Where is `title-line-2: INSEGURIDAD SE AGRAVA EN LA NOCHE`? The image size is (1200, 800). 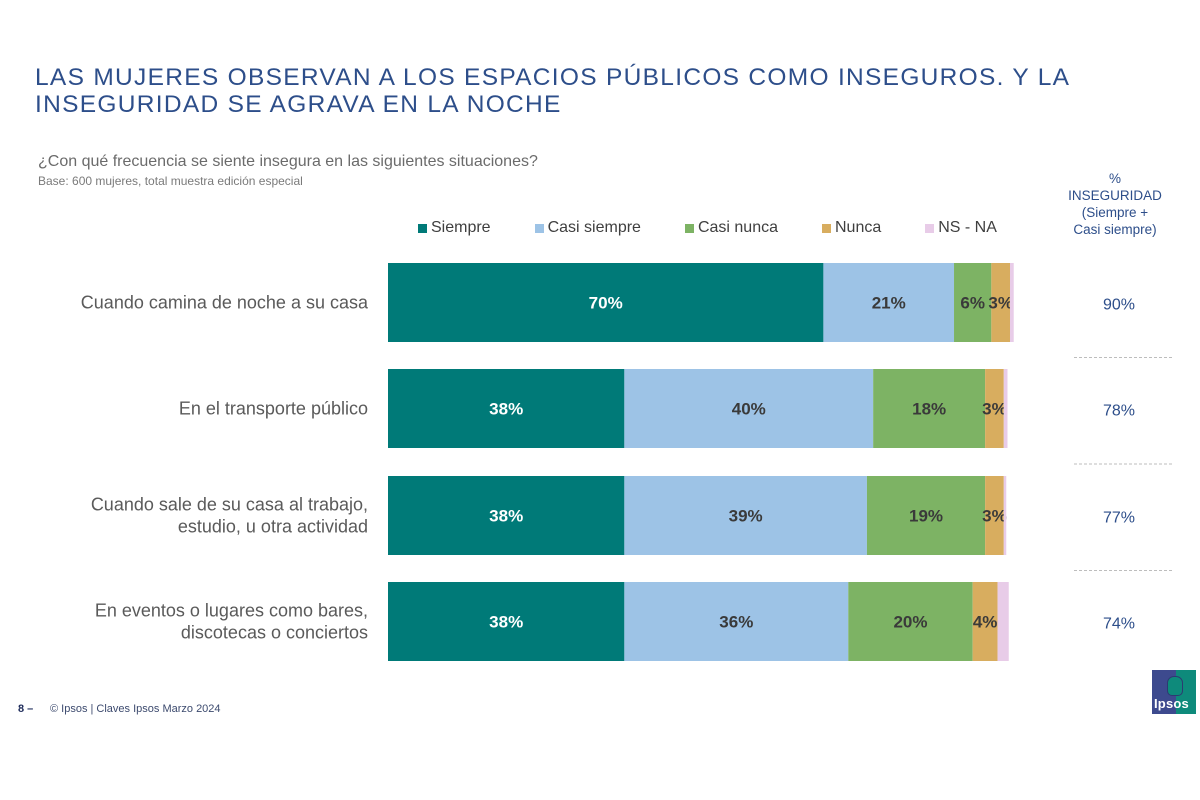 title-line-2: INSEGURIDAD SE AGRAVA EN LA NOCHE is located at coordinates (298, 104).